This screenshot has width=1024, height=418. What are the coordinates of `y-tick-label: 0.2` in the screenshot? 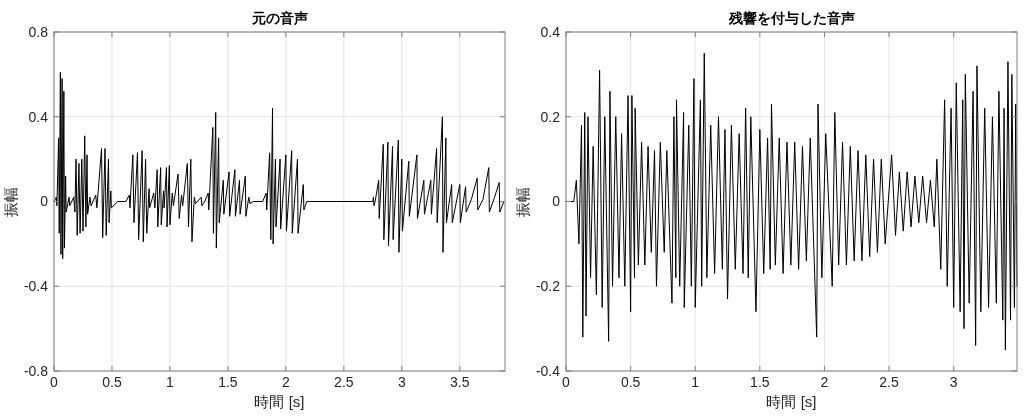 It's located at (550, 116).